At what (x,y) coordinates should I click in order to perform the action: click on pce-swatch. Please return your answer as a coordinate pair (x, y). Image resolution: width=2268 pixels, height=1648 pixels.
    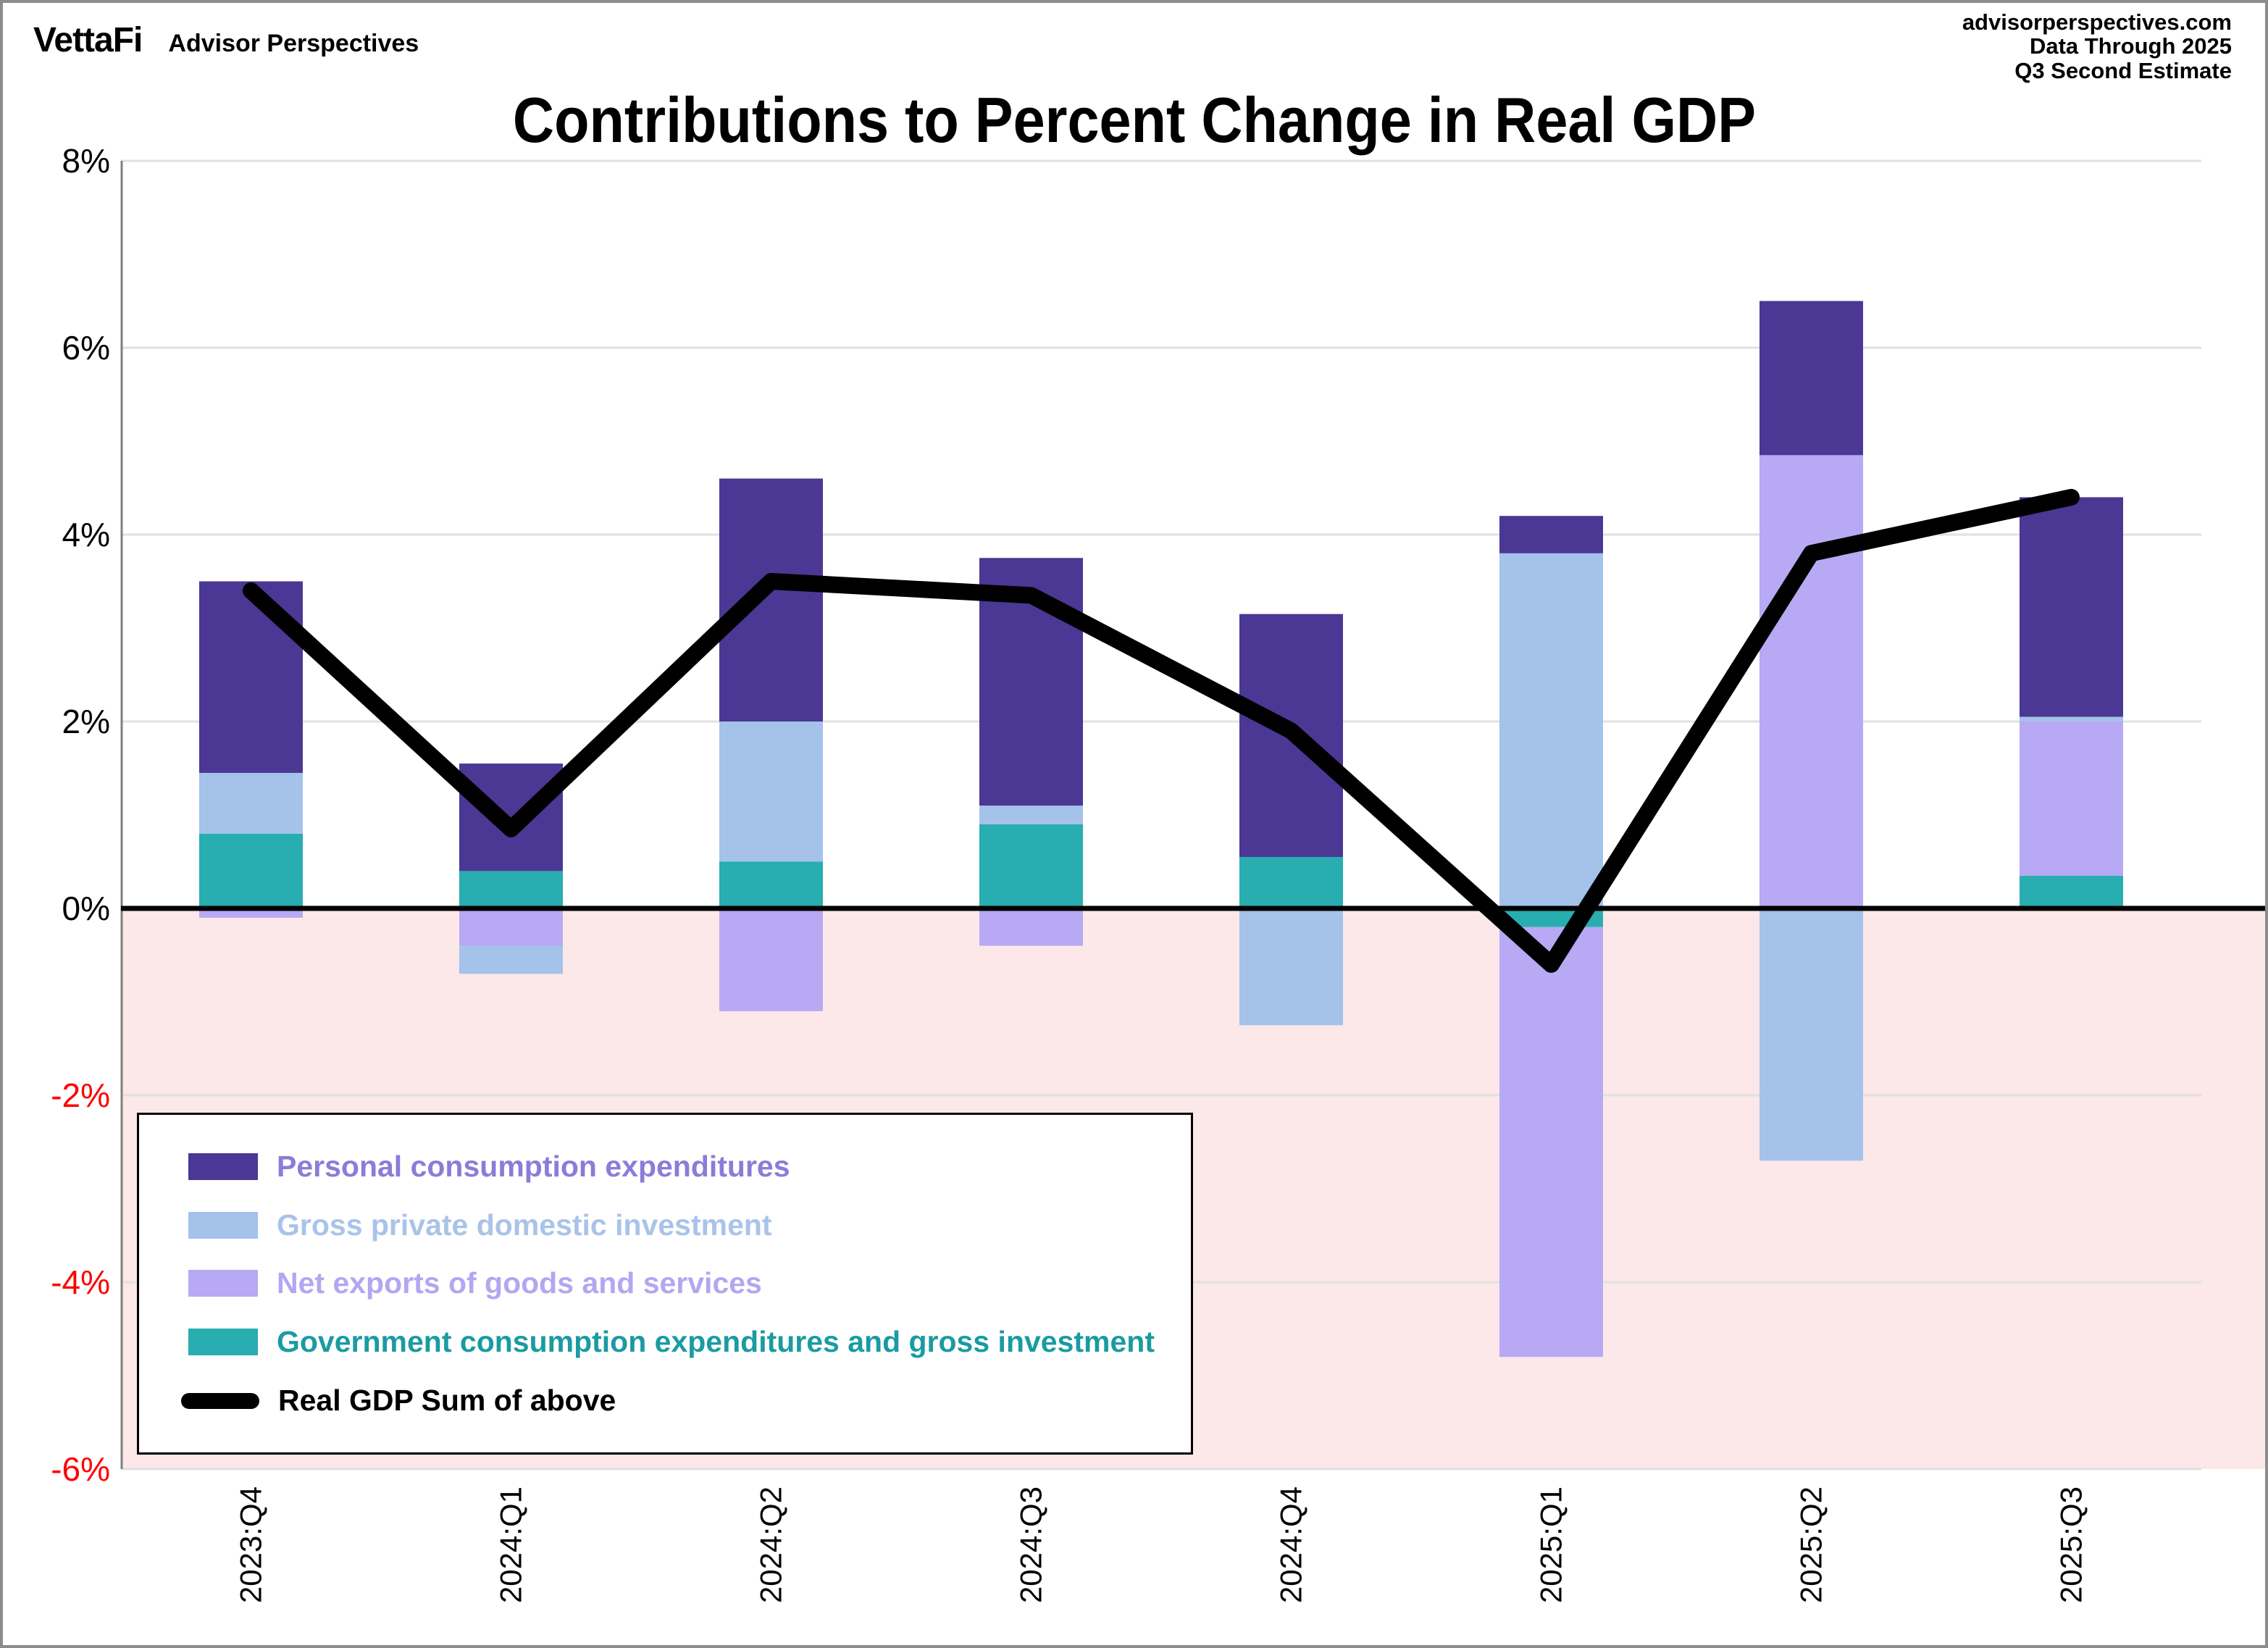
    Looking at the image, I should click on (223, 1166).